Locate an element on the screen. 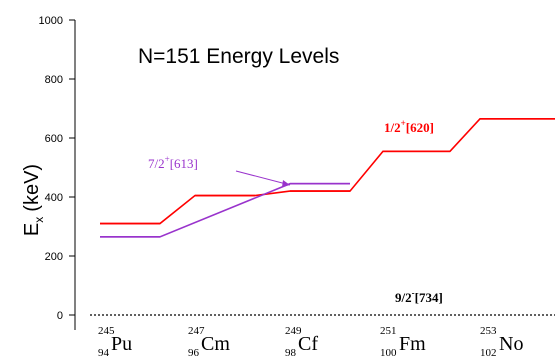 The height and width of the screenshot is (363, 555). x-category-label: 245 94 Pu is located at coordinates (115, 342).